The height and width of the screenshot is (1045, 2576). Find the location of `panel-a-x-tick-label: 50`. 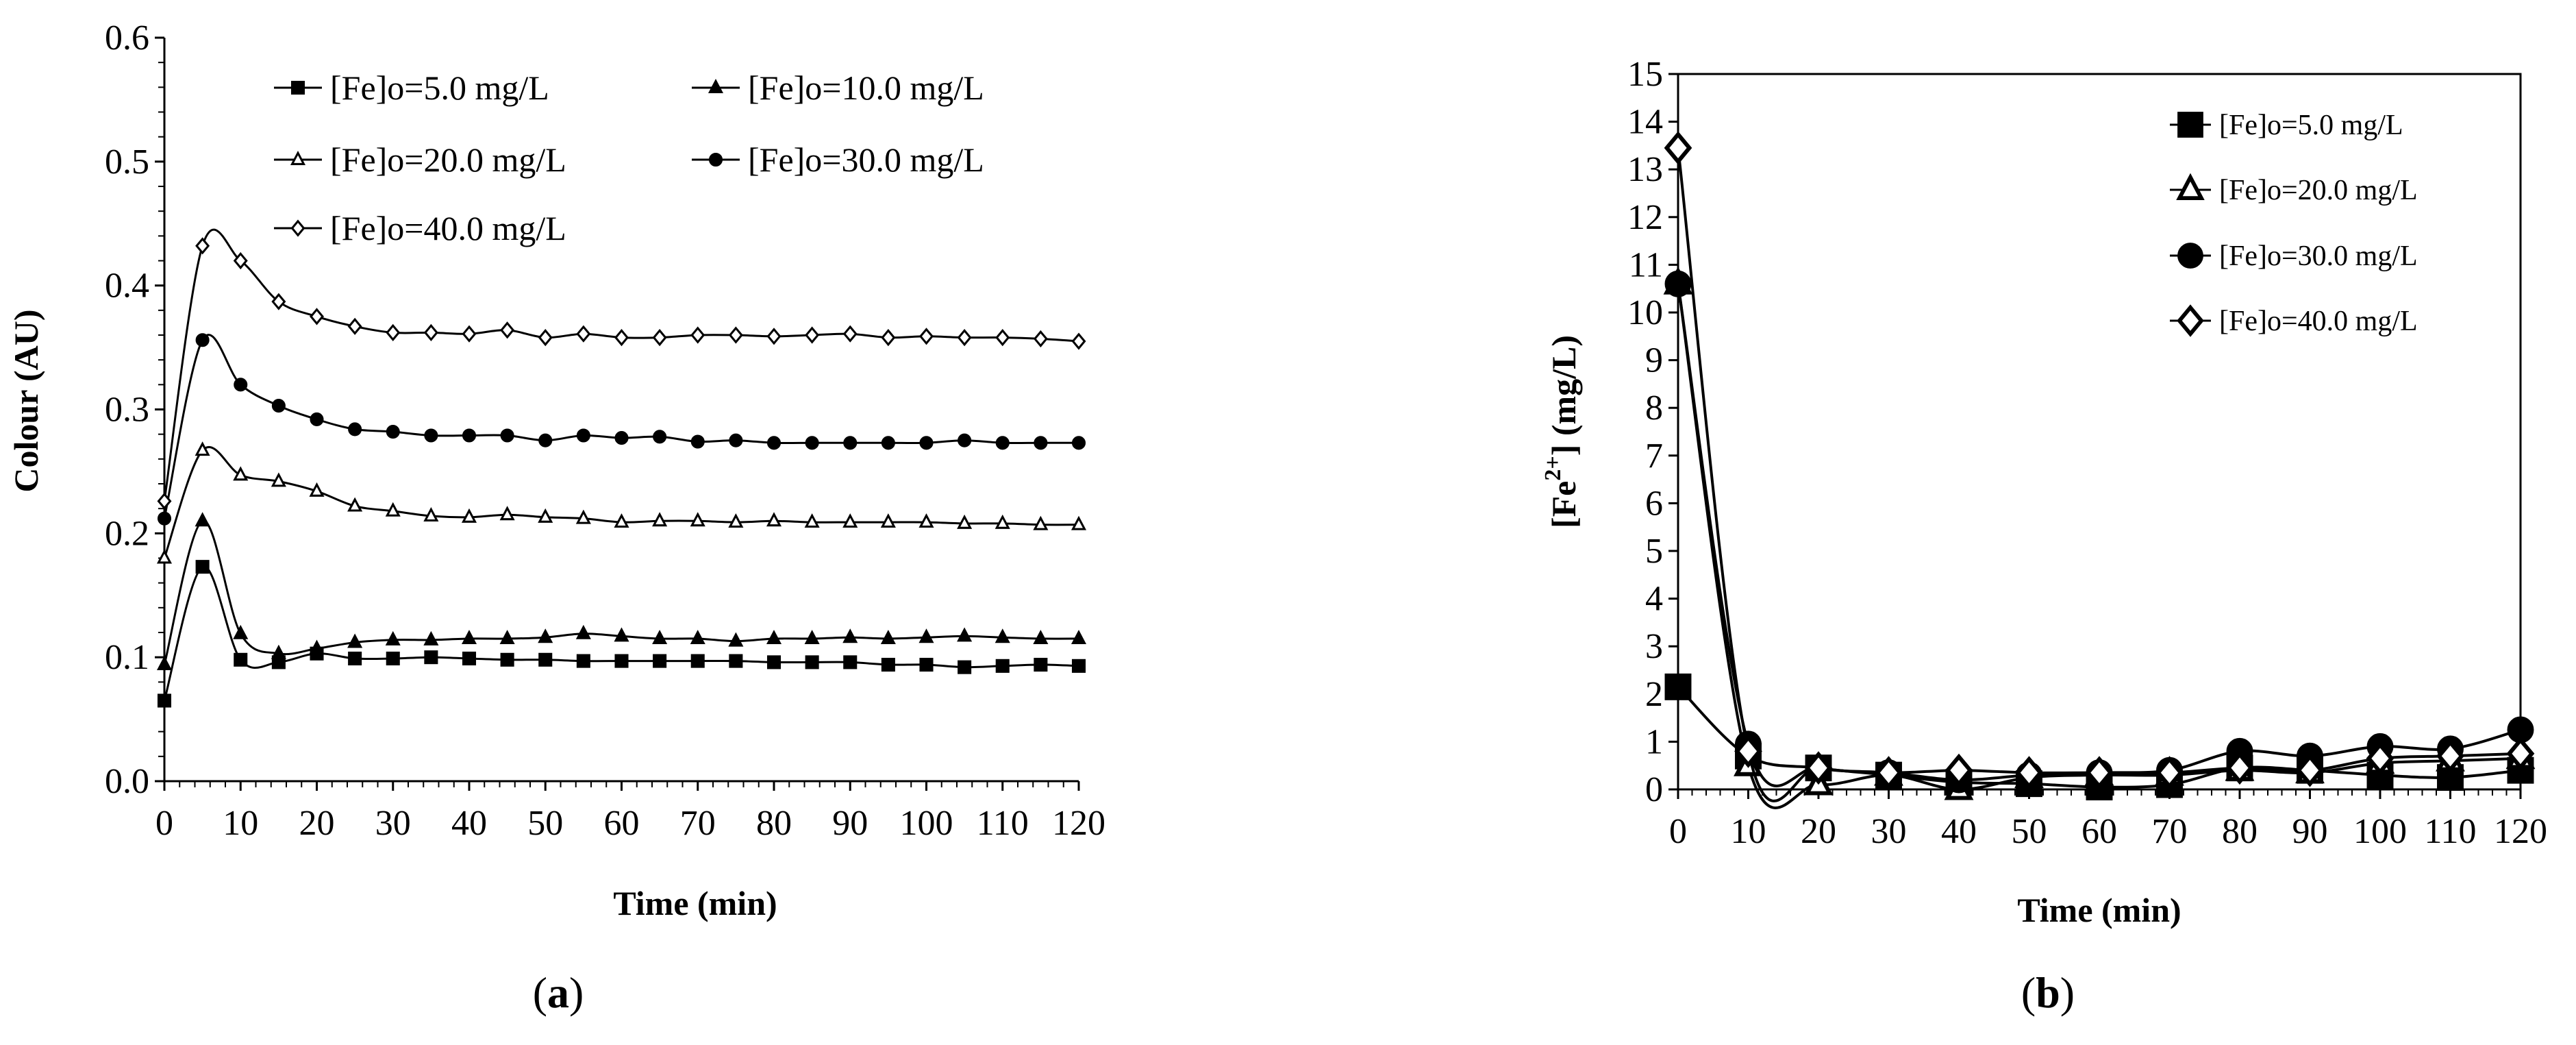

panel-a-x-tick-label: 50 is located at coordinates (545, 824).